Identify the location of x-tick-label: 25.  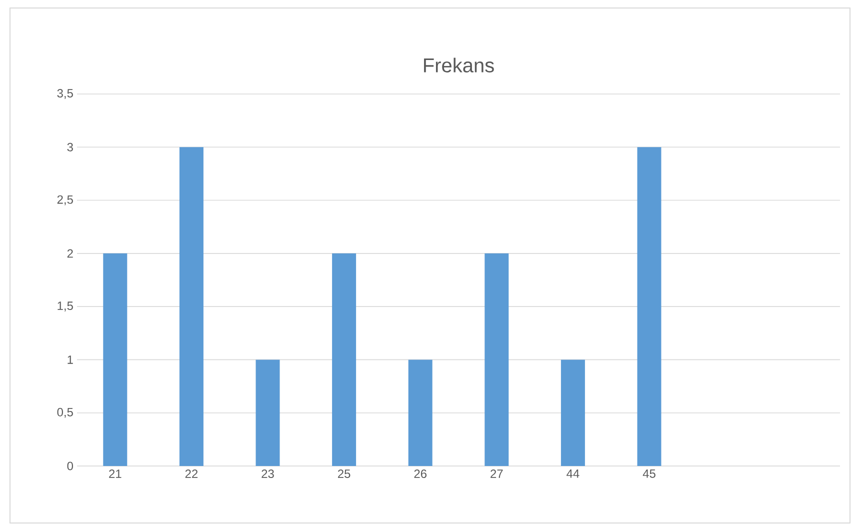
(344, 474).